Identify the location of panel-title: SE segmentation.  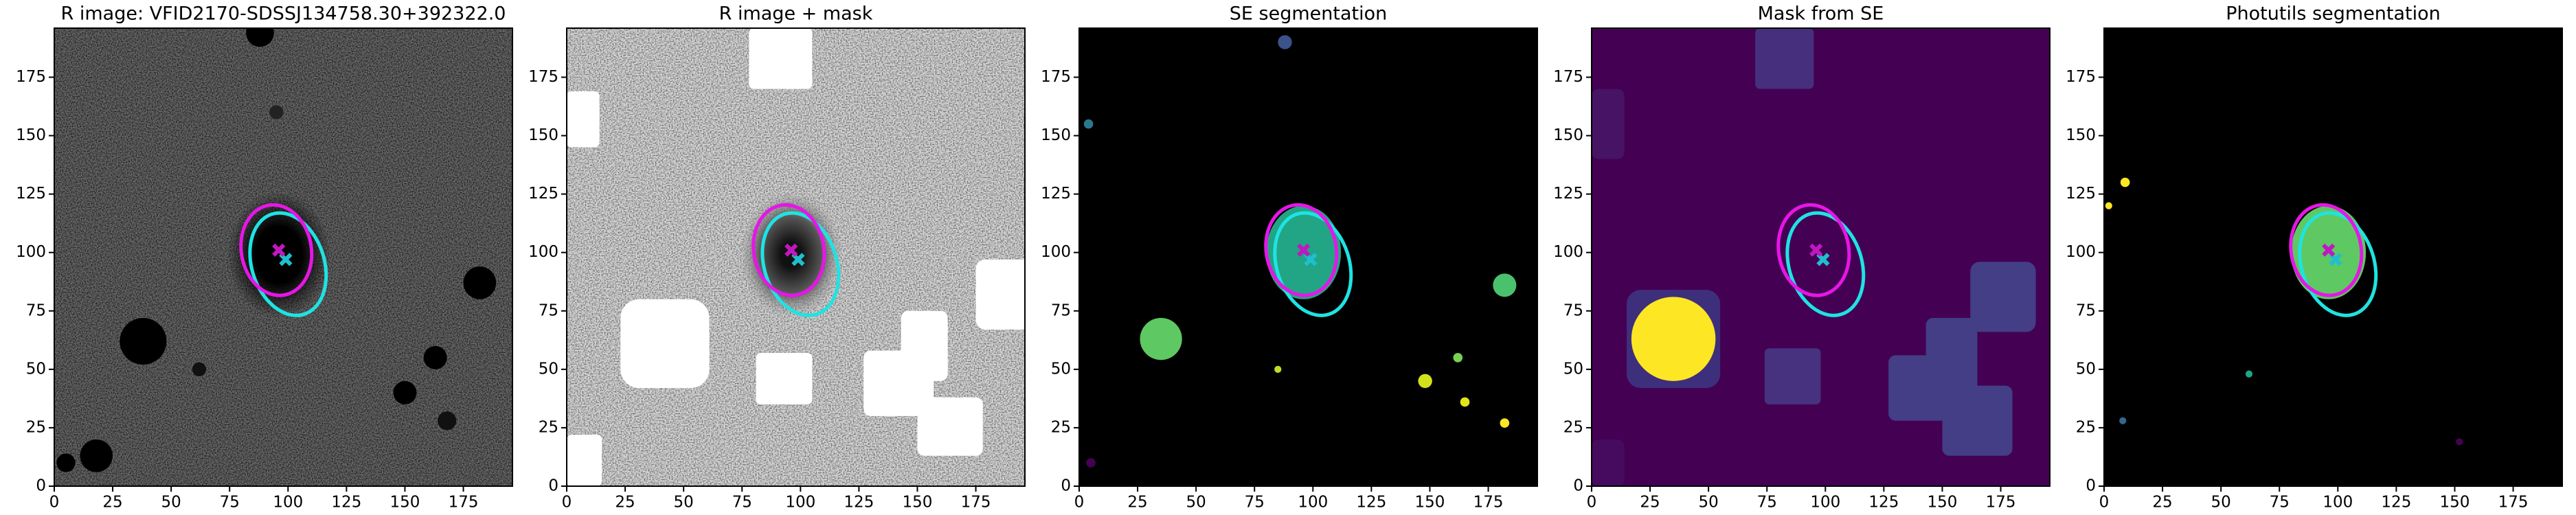
(1308, 14).